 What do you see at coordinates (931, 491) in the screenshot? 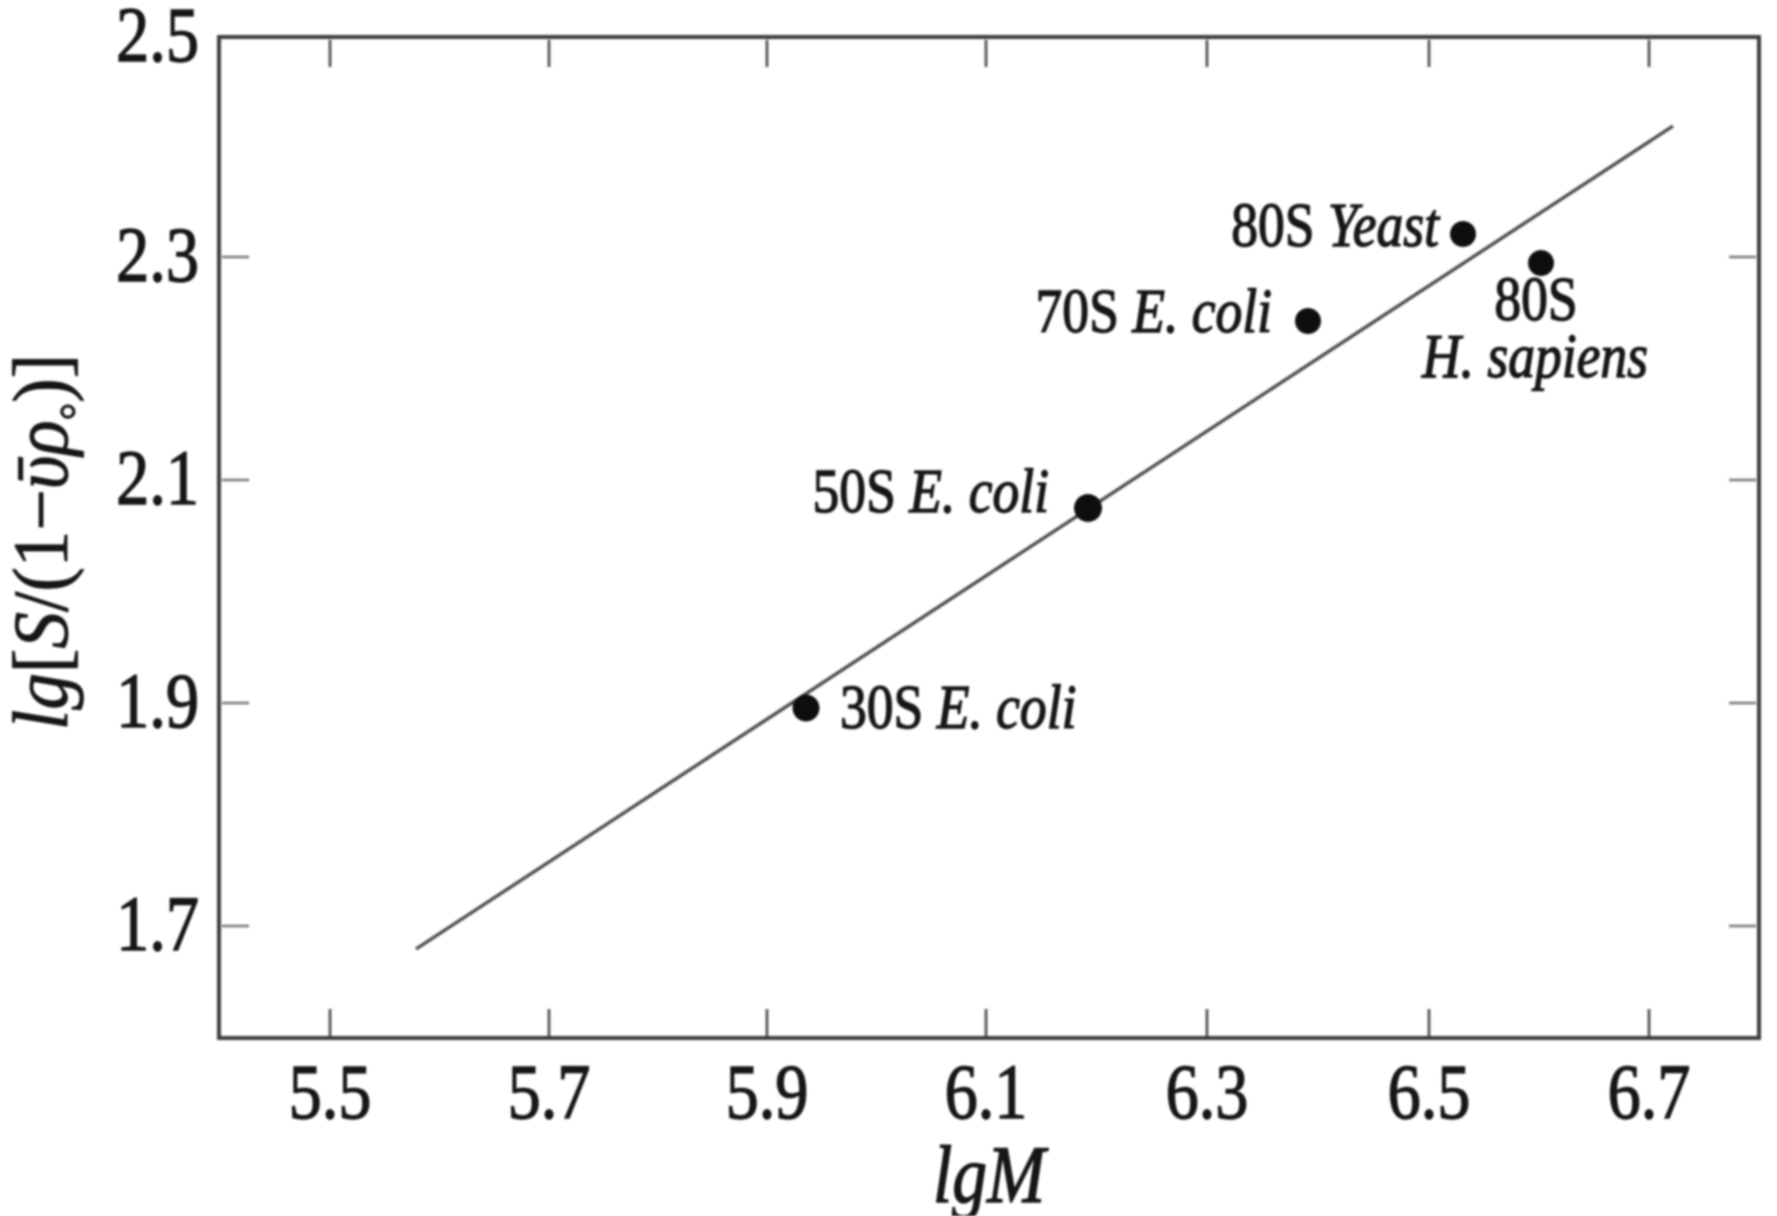
I see `svg-text: 50S E. coli` at bounding box center [931, 491].